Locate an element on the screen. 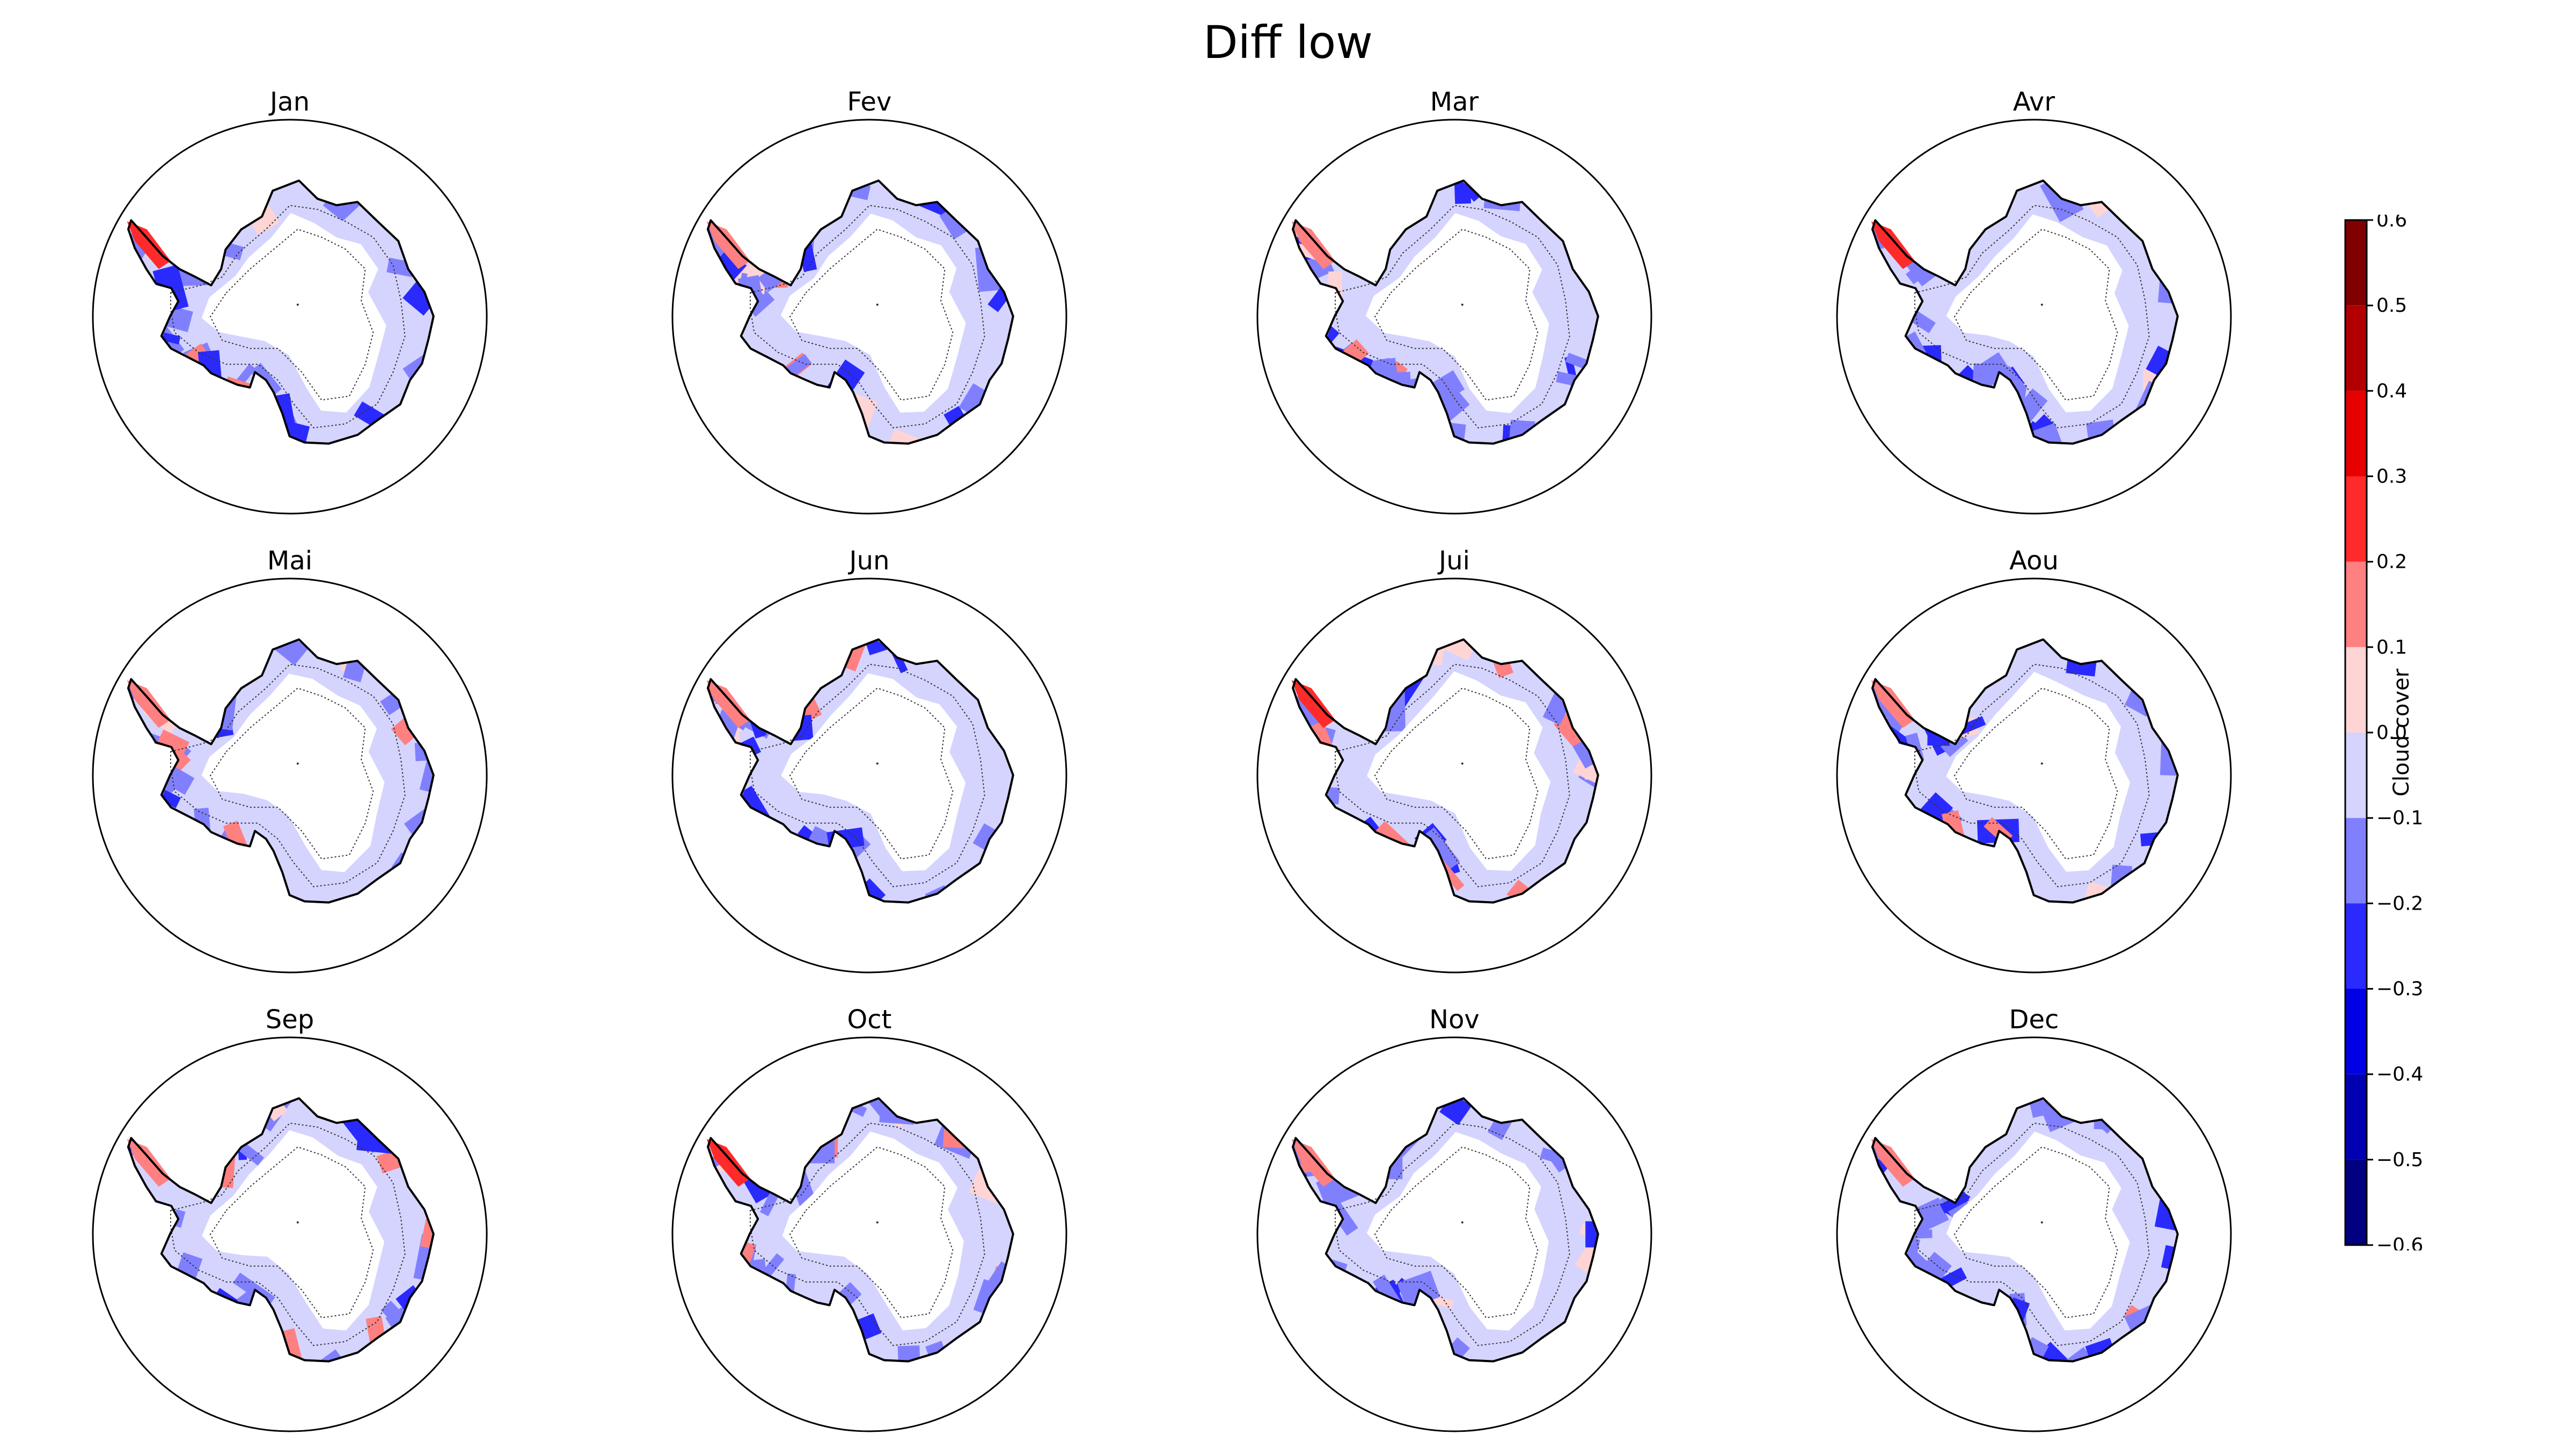 The image size is (2576, 1449). colorbar-label: Cloud cover is located at coordinates (2401, 732).